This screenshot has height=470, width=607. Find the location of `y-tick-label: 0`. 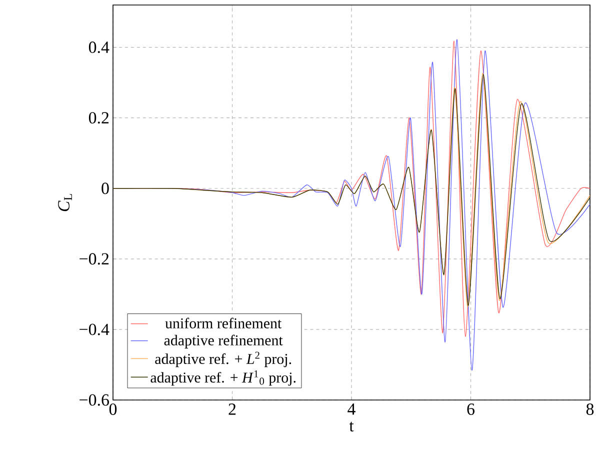

y-tick-label: 0 is located at coordinates (105, 188).